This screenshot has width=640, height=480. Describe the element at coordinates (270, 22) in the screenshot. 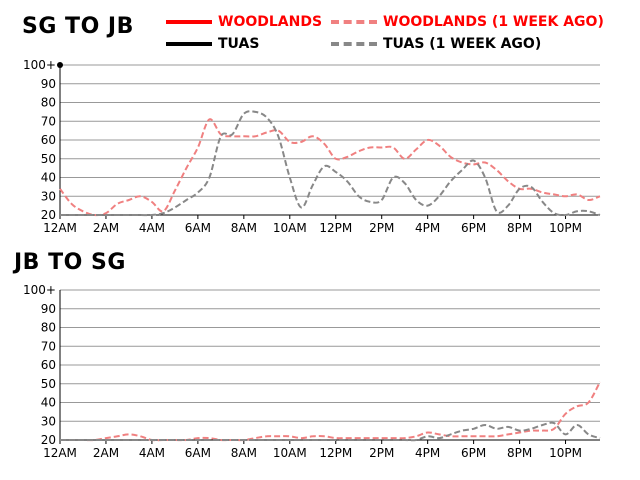

I see `legend-label-woodlands: WOODLANDS` at that location.